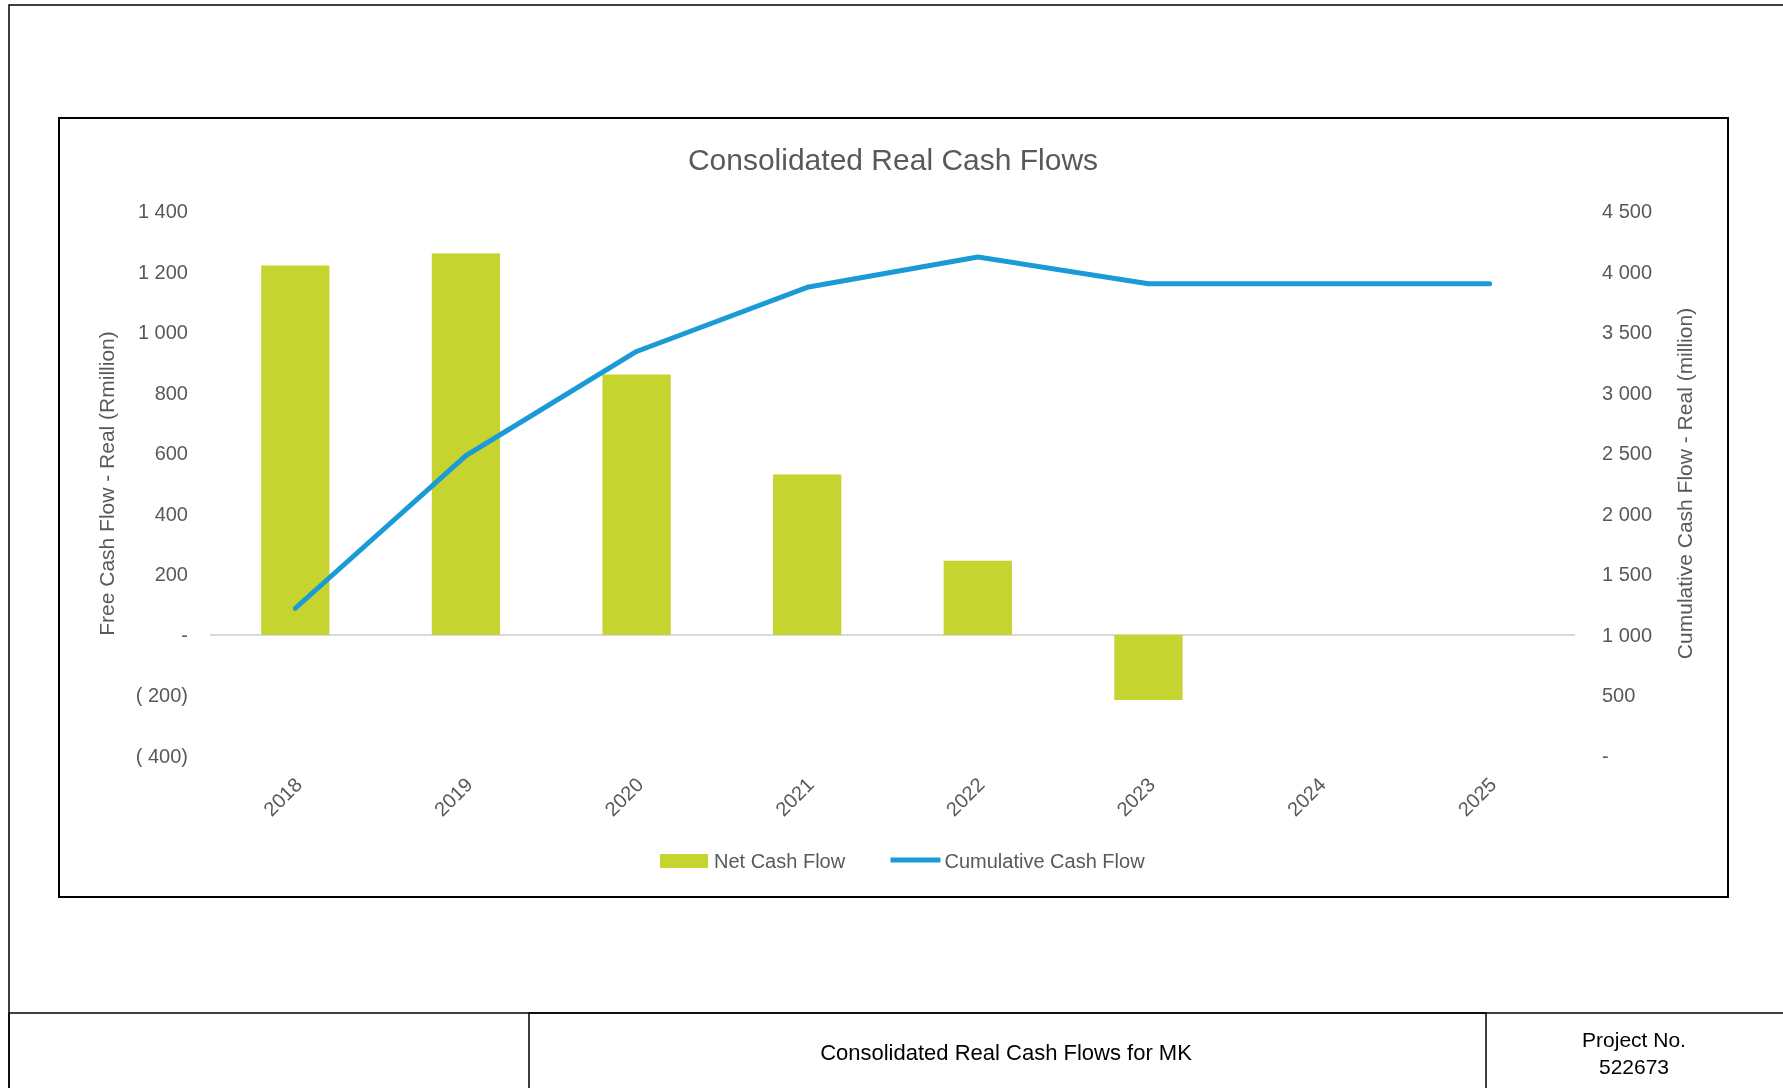 This screenshot has height=1088, width=1783. Describe the element at coordinates (1619, 695) in the screenshot. I see `y2-tick-label: 500` at that location.